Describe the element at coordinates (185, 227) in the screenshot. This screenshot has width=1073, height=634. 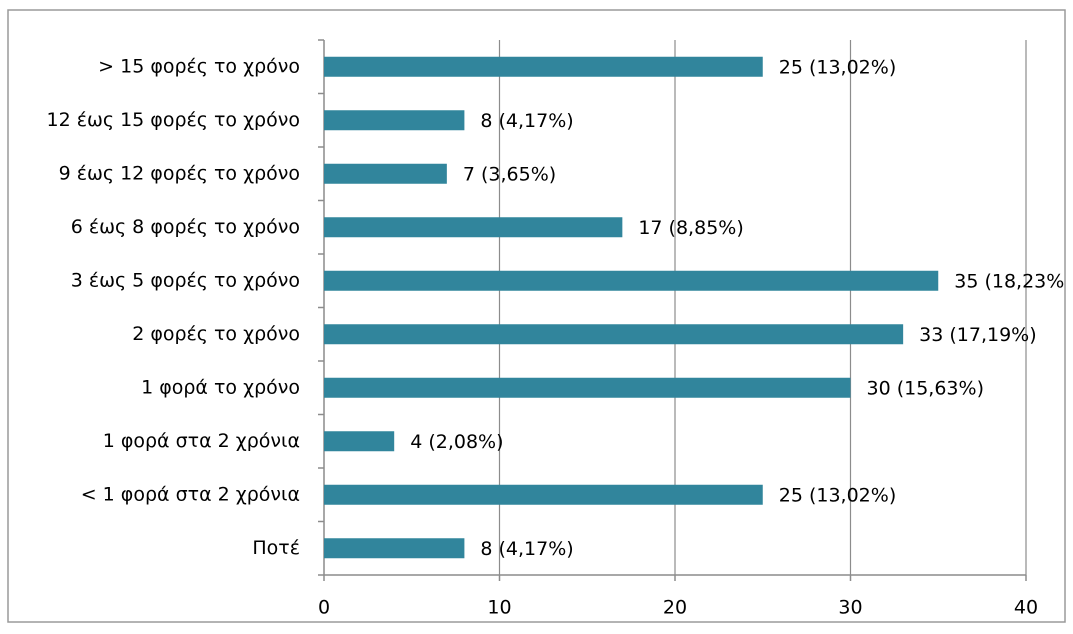
I see `y-tick-label: 6 έως 8 φορές το χρόνο` at that location.